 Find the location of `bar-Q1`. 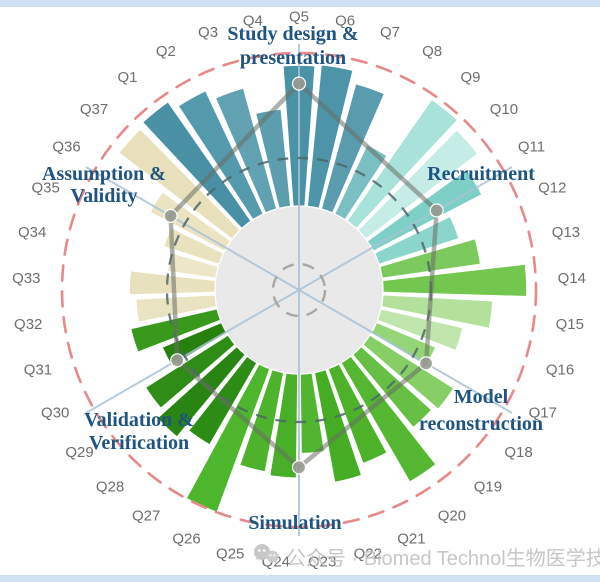

bar-Q1 is located at coordinates (196, 165).